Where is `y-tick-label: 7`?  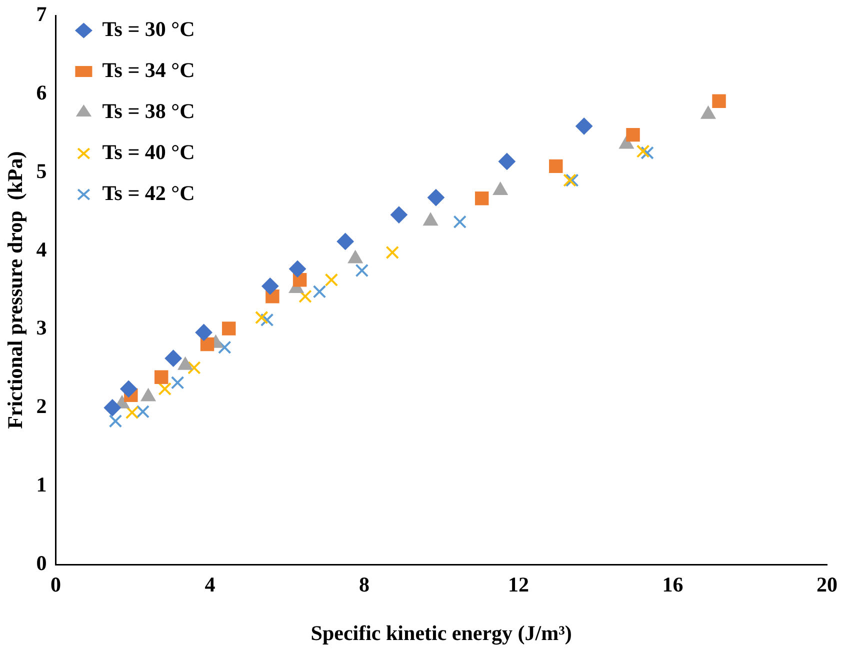
y-tick-label: 7 is located at coordinates (41, 14).